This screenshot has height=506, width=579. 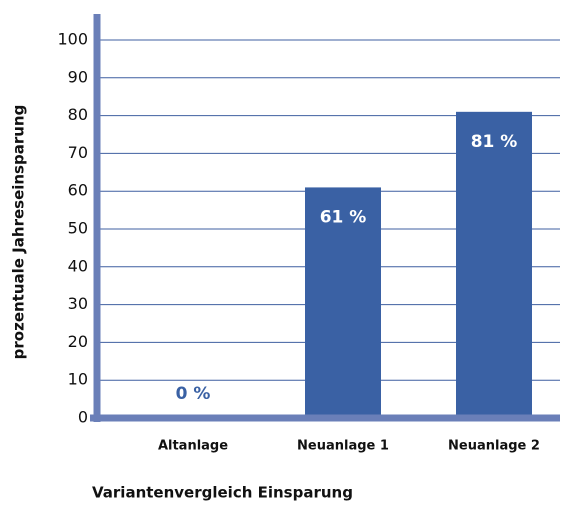 What do you see at coordinates (19, 232) in the screenshot?
I see `y-axis-label: prozentuale Jahreseinsparung` at bounding box center [19, 232].